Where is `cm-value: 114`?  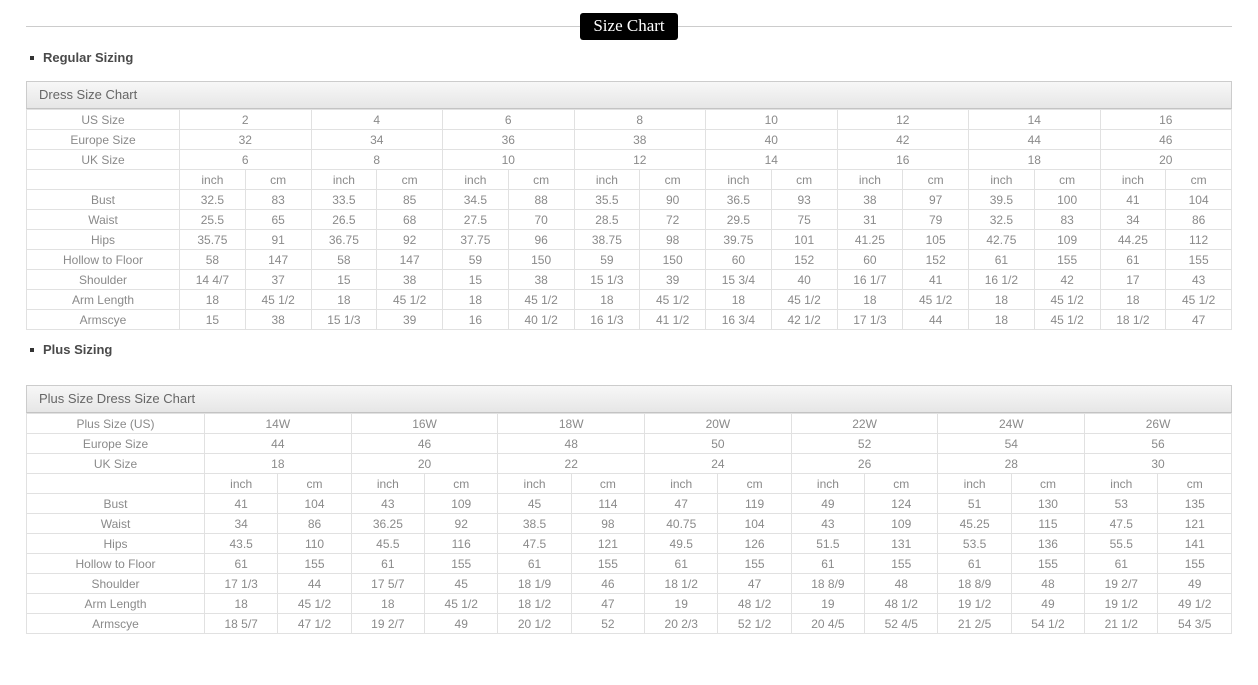 cm-value: 114 is located at coordinates (608, 503).